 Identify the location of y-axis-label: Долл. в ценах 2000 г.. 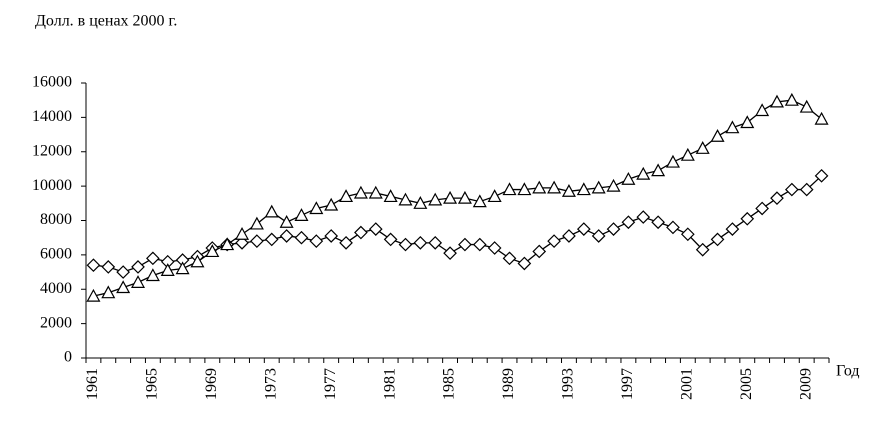
(106, 21).